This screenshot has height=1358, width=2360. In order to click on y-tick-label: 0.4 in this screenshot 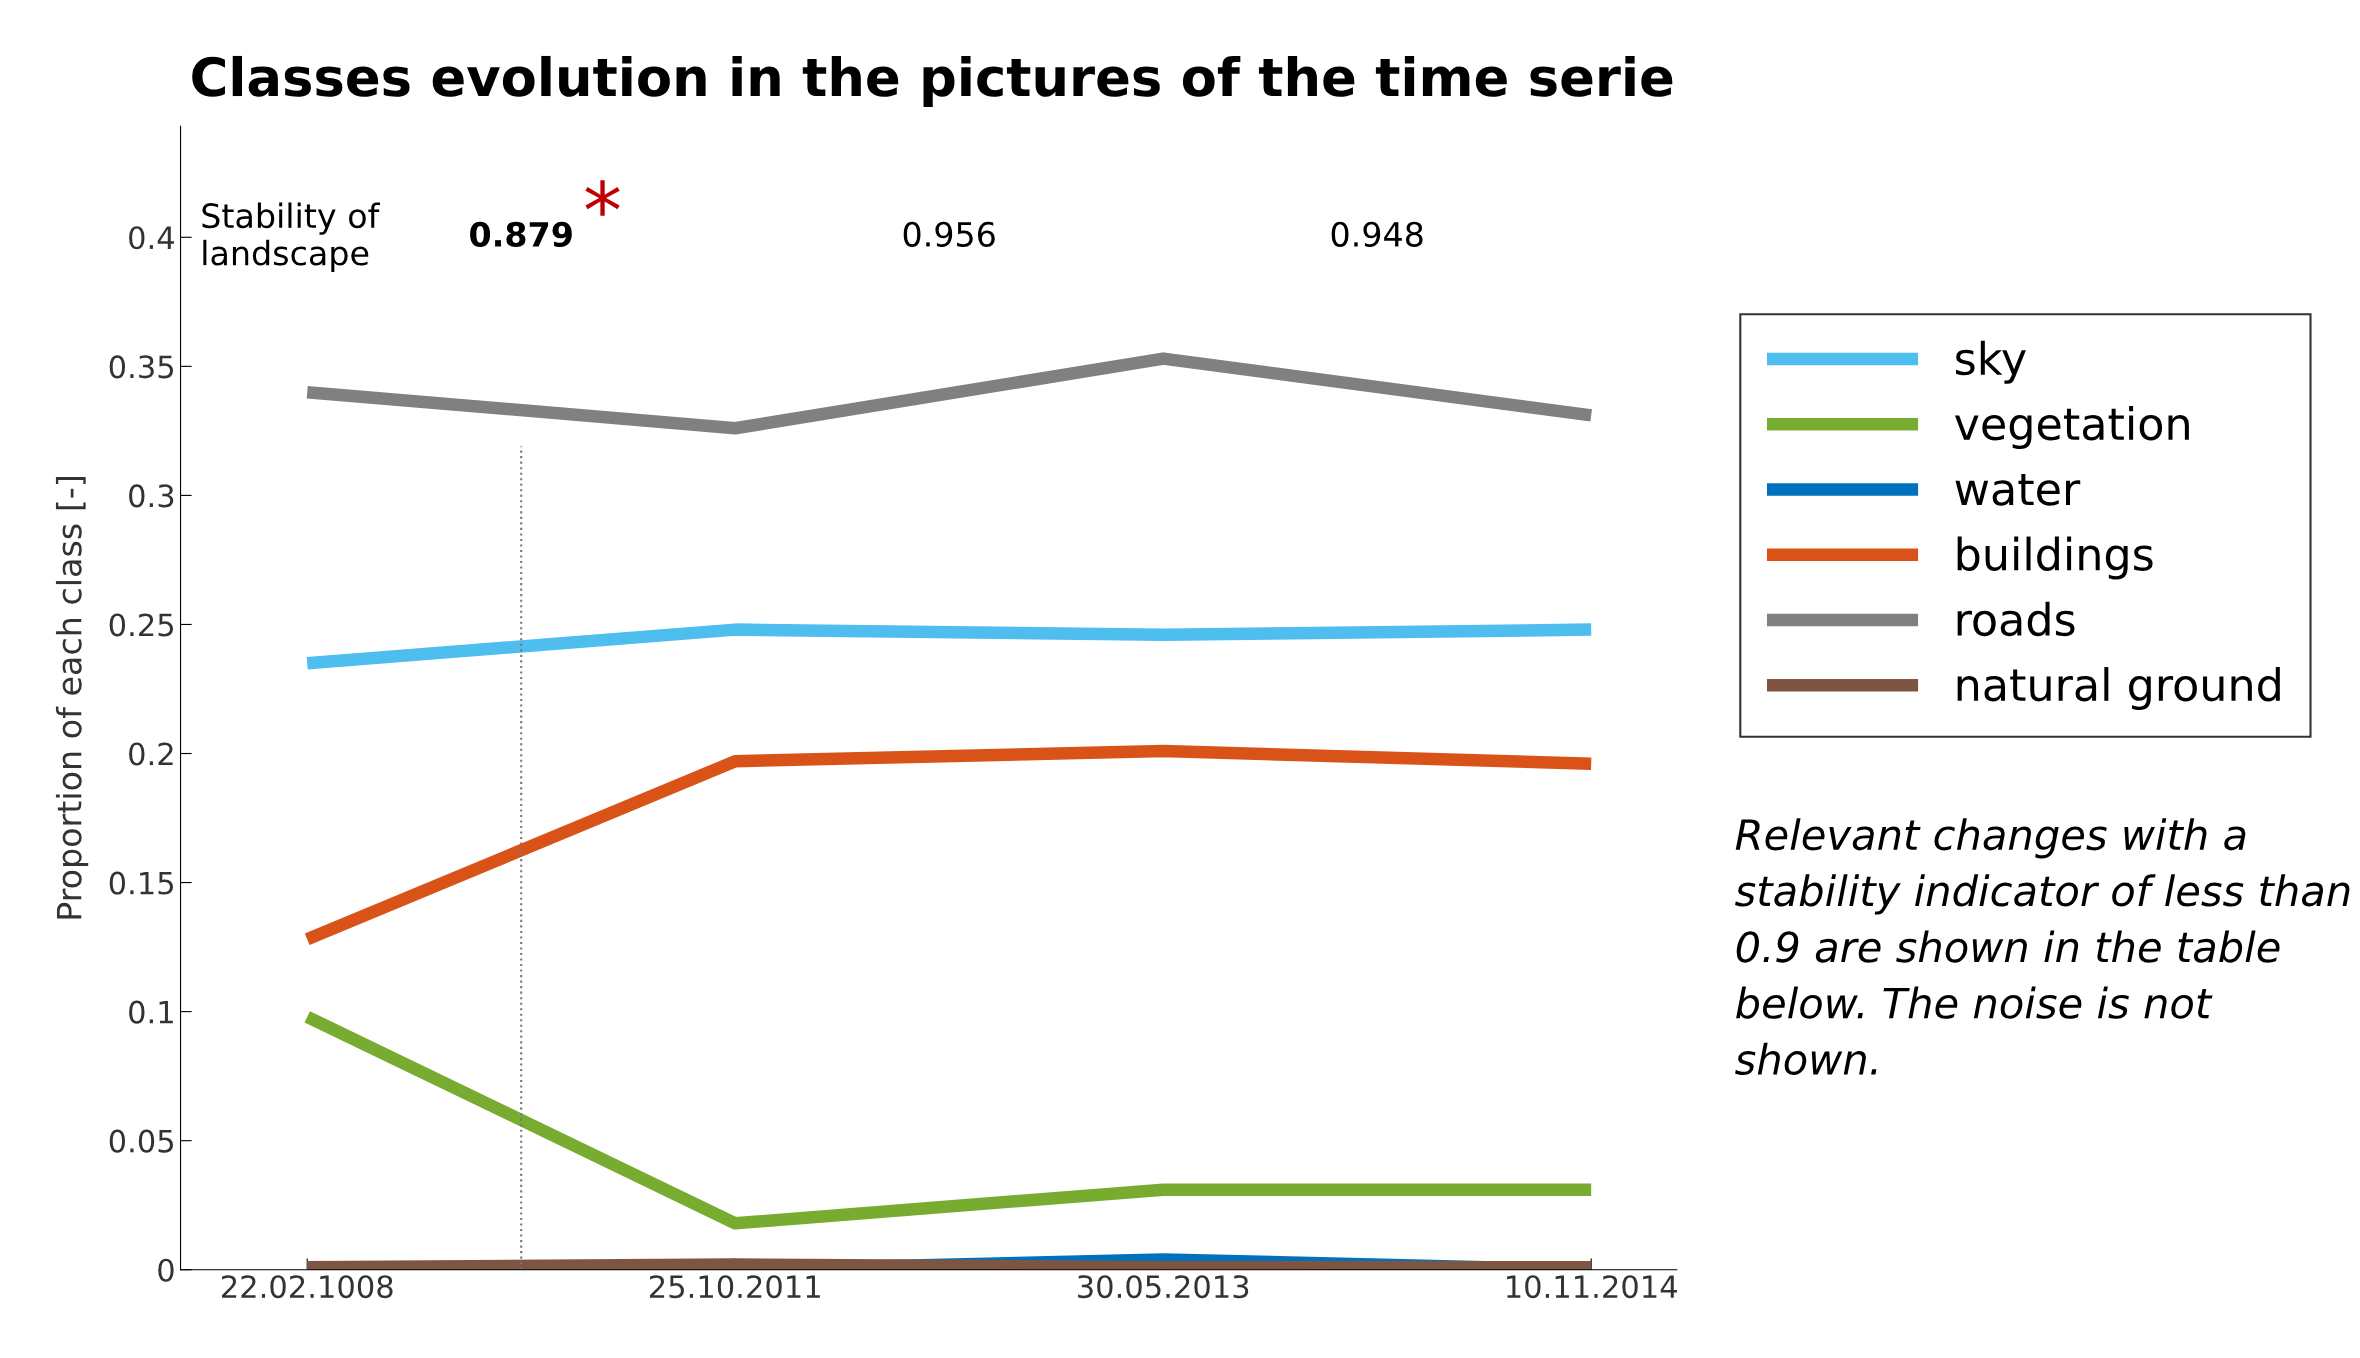, I will do `click(151, 238)`.